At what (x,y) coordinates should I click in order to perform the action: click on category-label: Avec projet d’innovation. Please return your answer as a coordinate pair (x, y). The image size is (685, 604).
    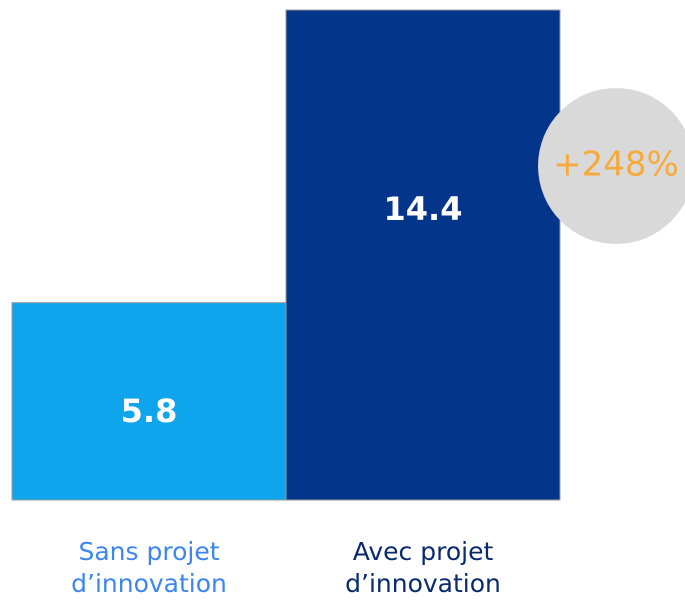
    Looking at the image, I should click on (423, 567).